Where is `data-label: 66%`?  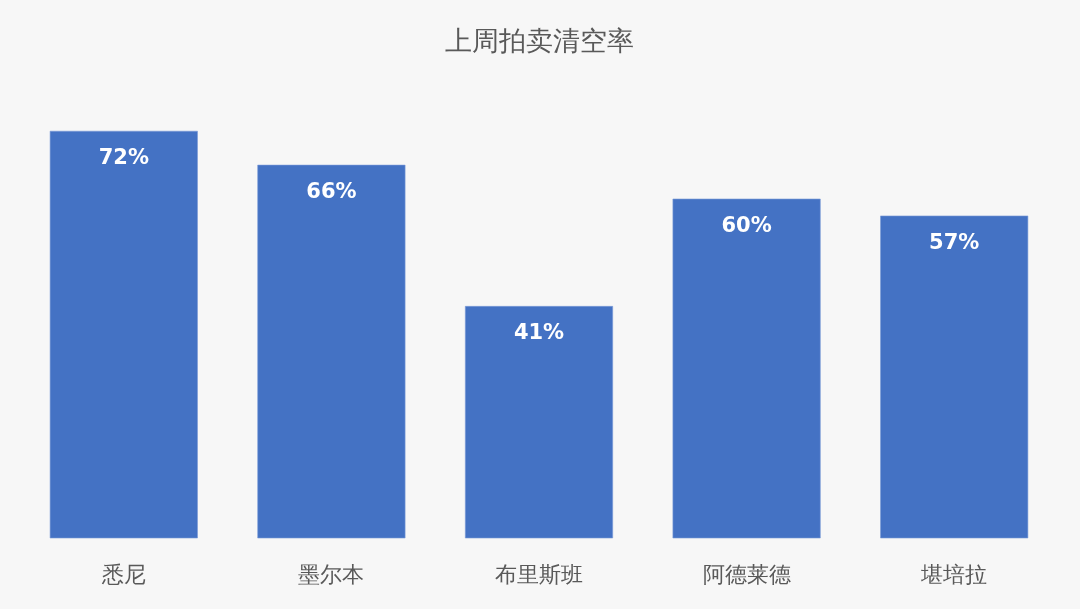 data-label: 66% is located at coordinates (331, 191).